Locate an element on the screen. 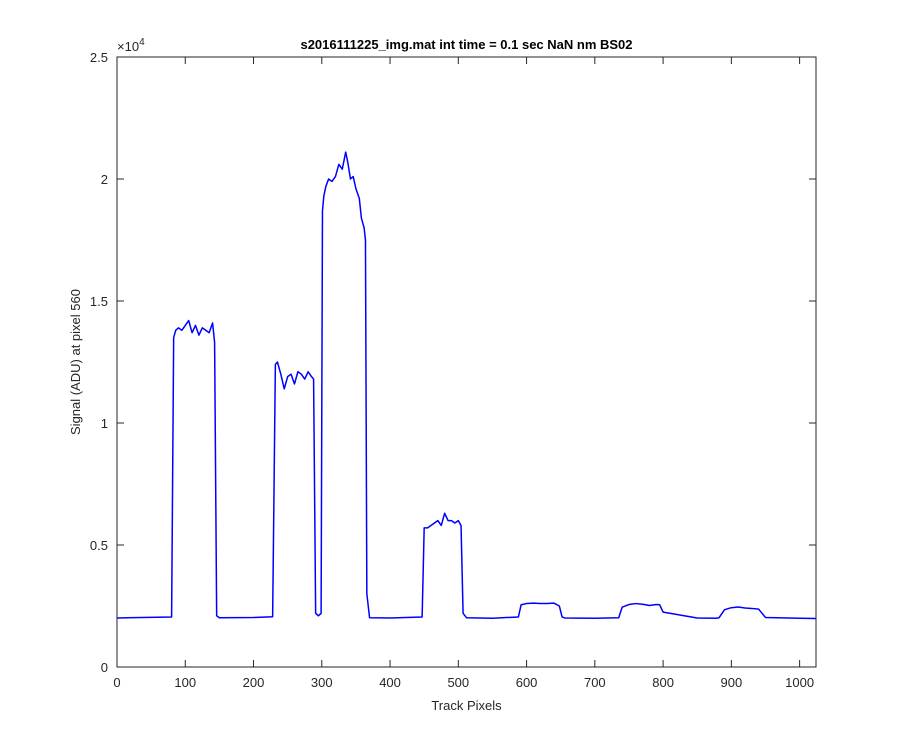  x-tick-label: 100 is located at coordinates (185, 682).